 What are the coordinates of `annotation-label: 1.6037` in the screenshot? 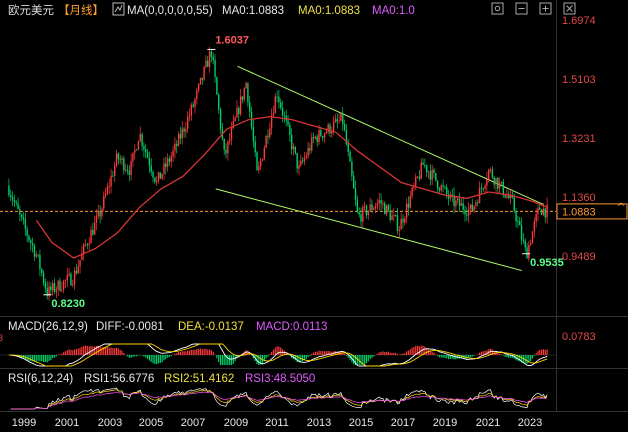 It's located at (232, 40).